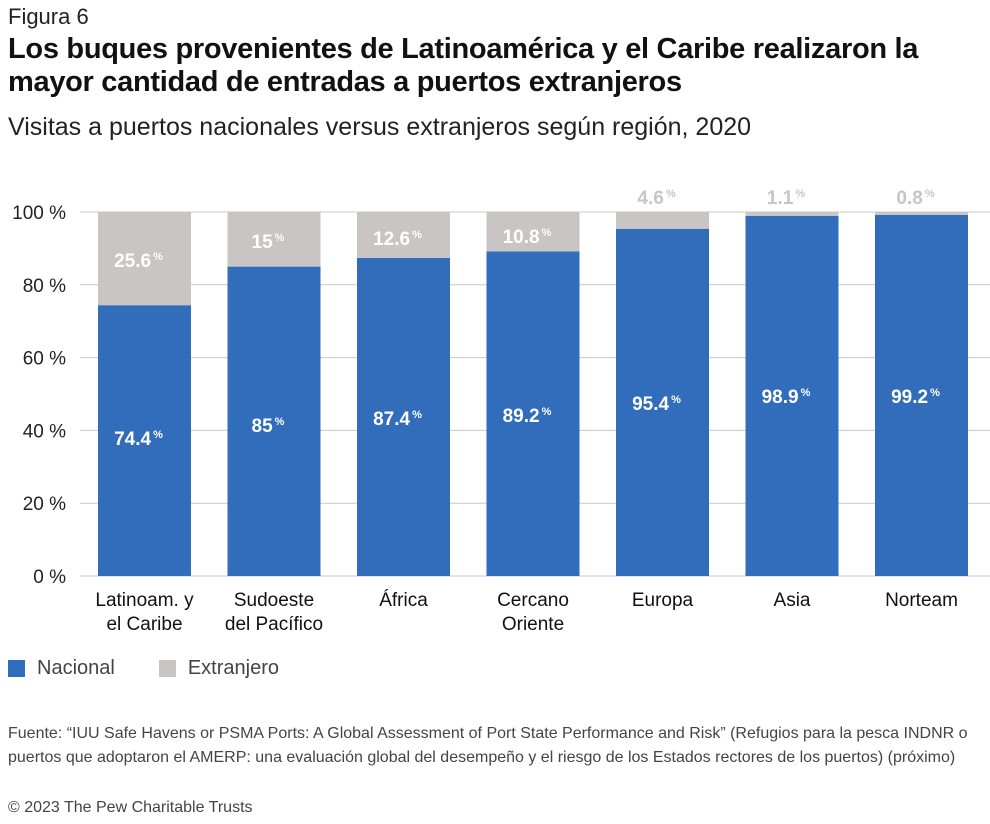 This screenshot has height=824, width=990. What do you see at coordinates (656, 404) in the screenshot?
I see `data-label-nacional: 95.4%` at bounding box center [656, 404].